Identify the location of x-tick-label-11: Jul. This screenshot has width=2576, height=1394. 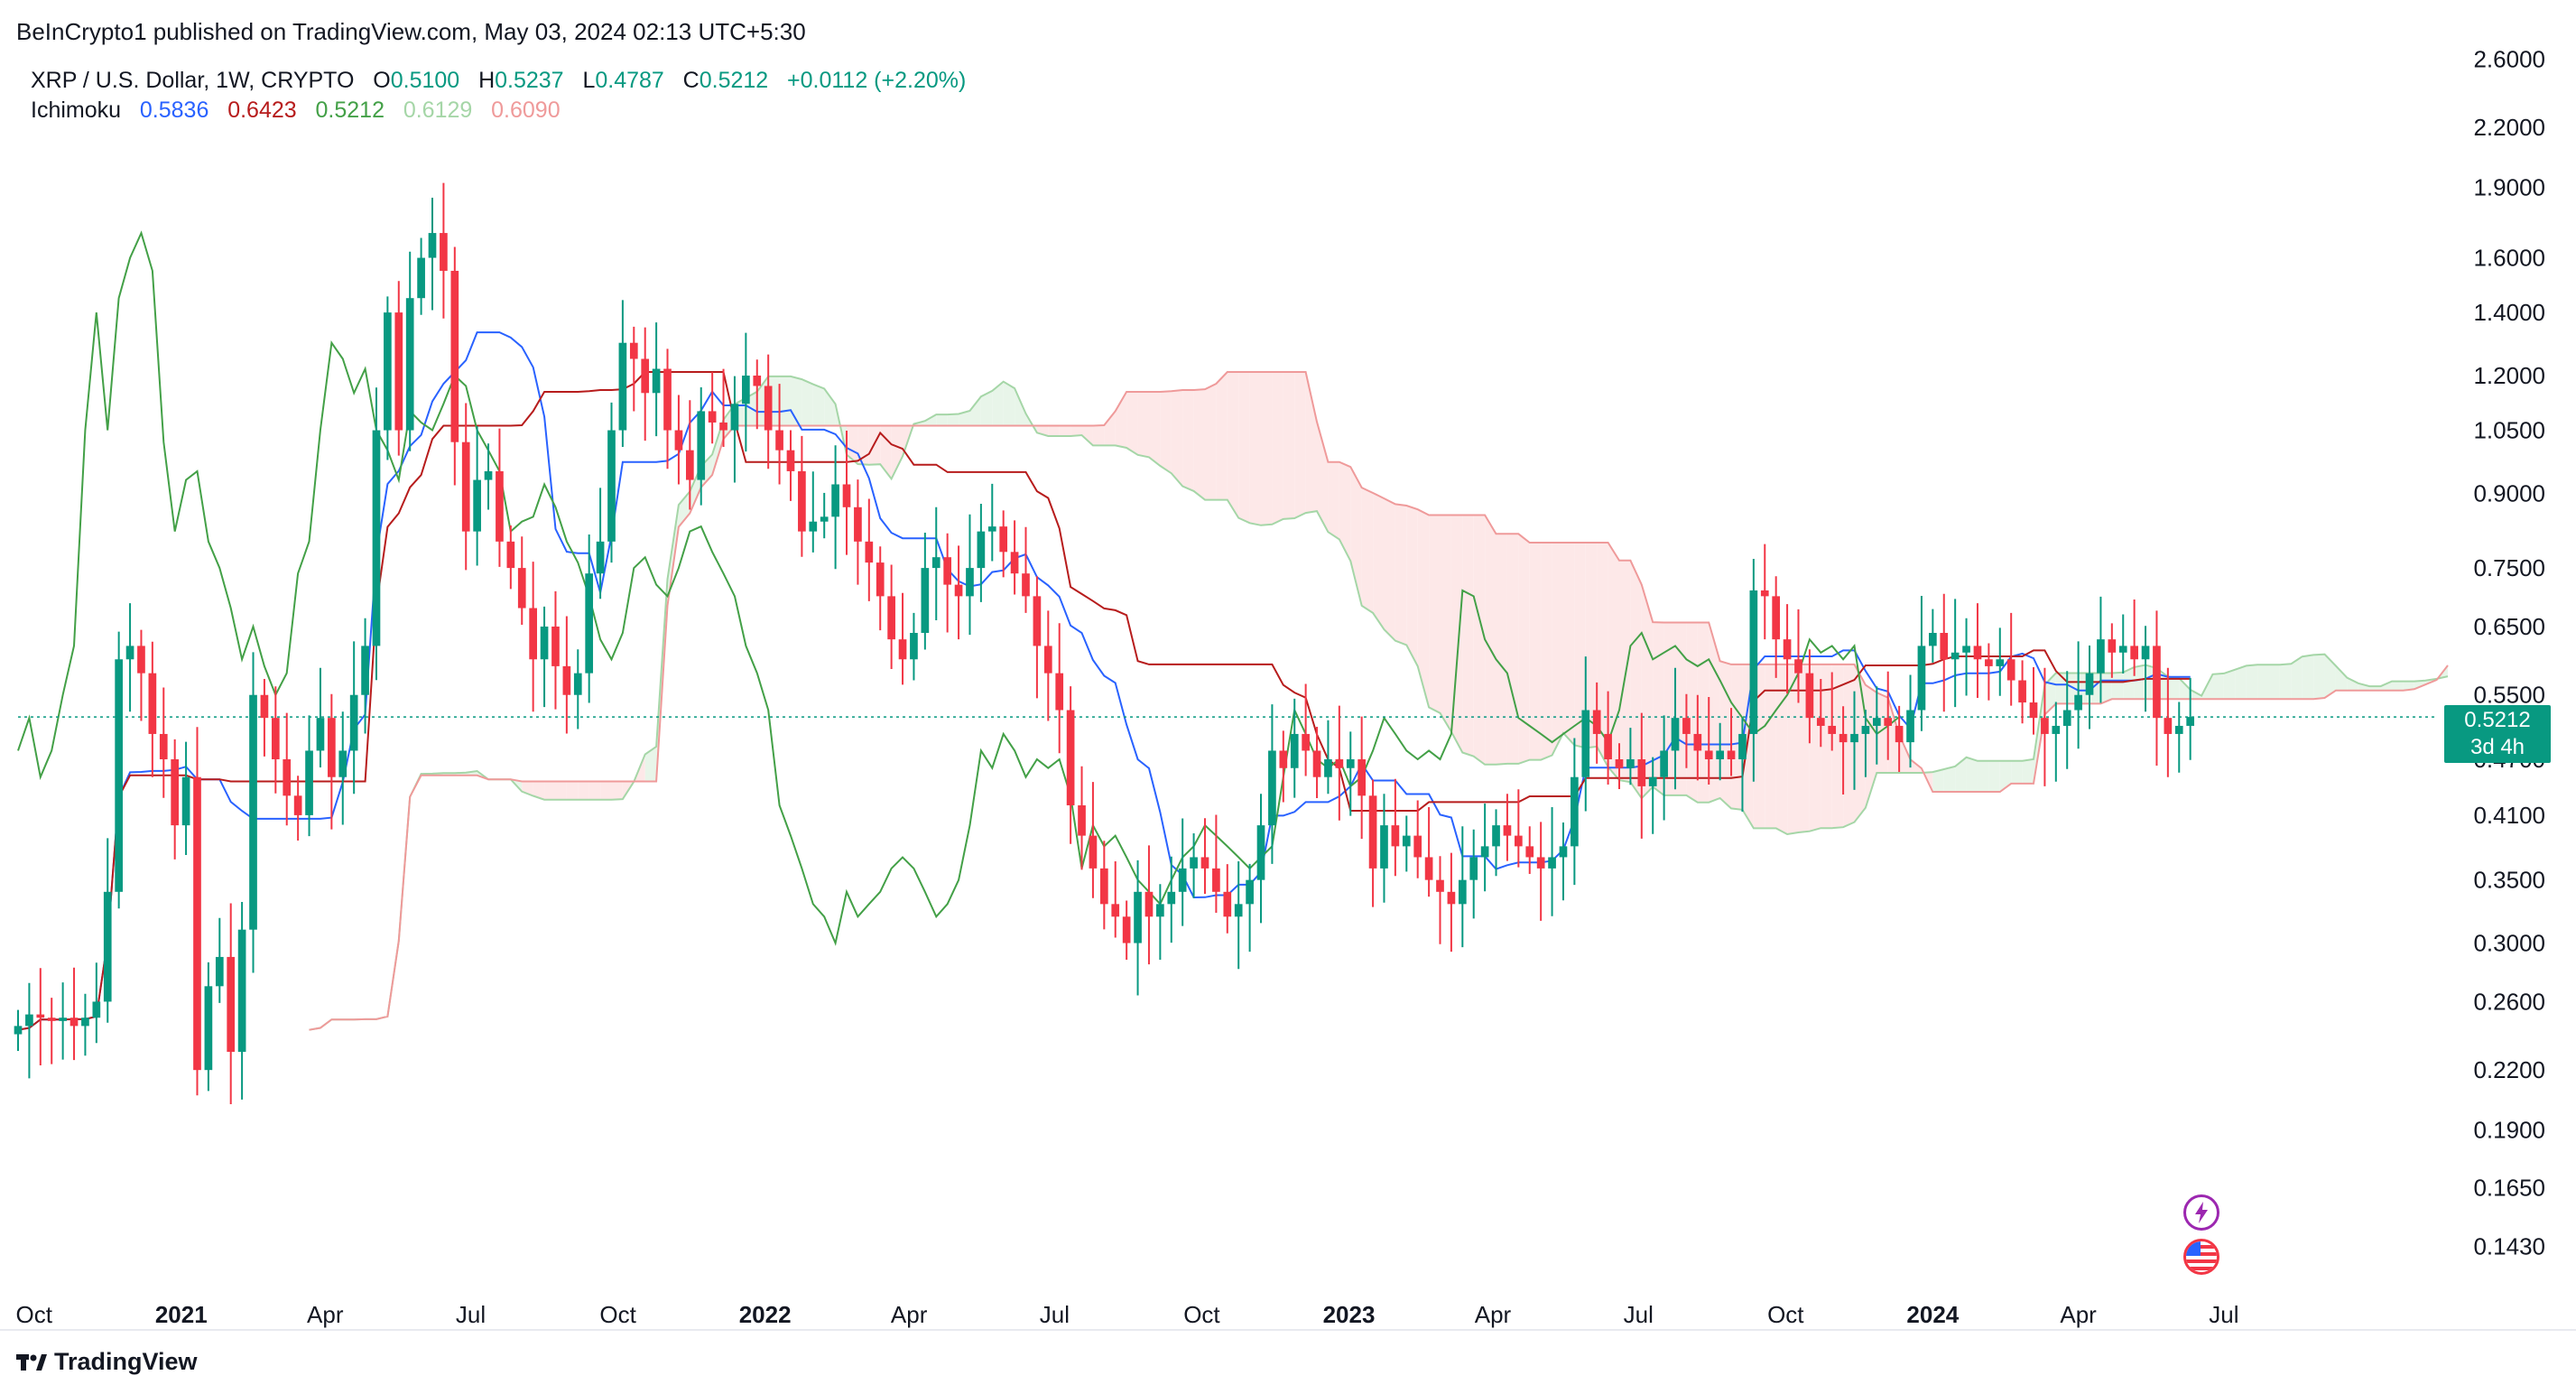
(1639, 1314).